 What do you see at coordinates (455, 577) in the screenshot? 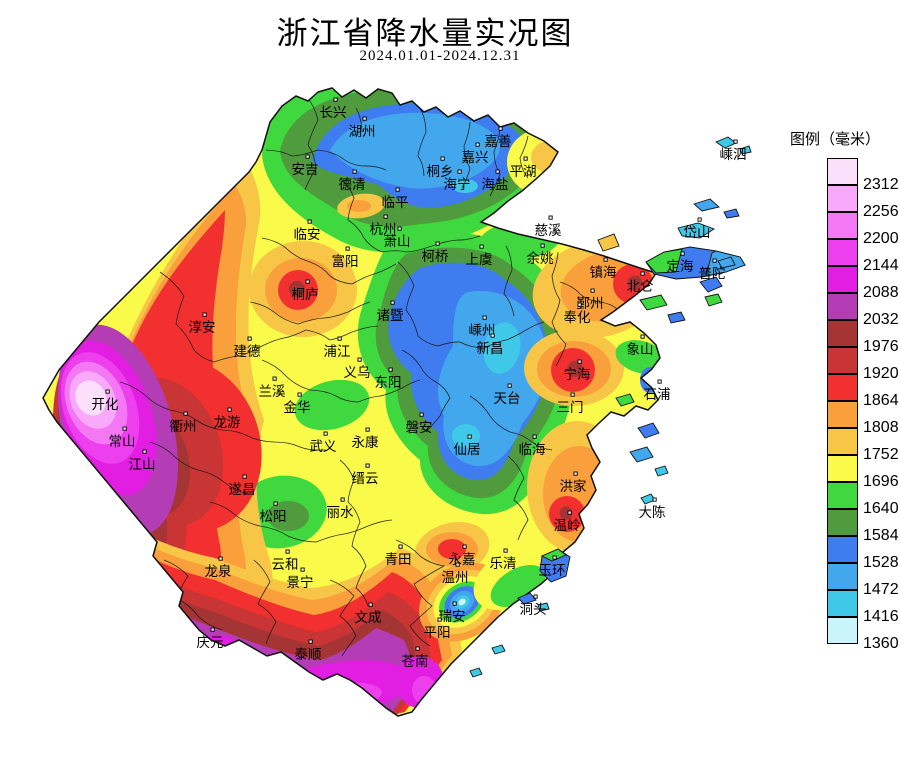
I see `city-label: 温州` at bounding box center [455, 577].